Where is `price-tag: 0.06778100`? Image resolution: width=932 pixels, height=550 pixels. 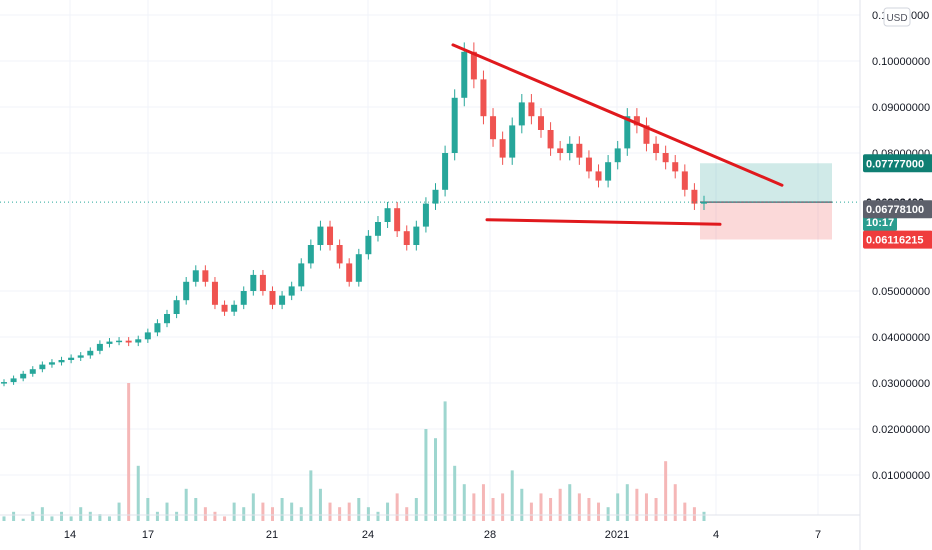
price-tag: 0.06778100 is located at coordinates (897, 209).